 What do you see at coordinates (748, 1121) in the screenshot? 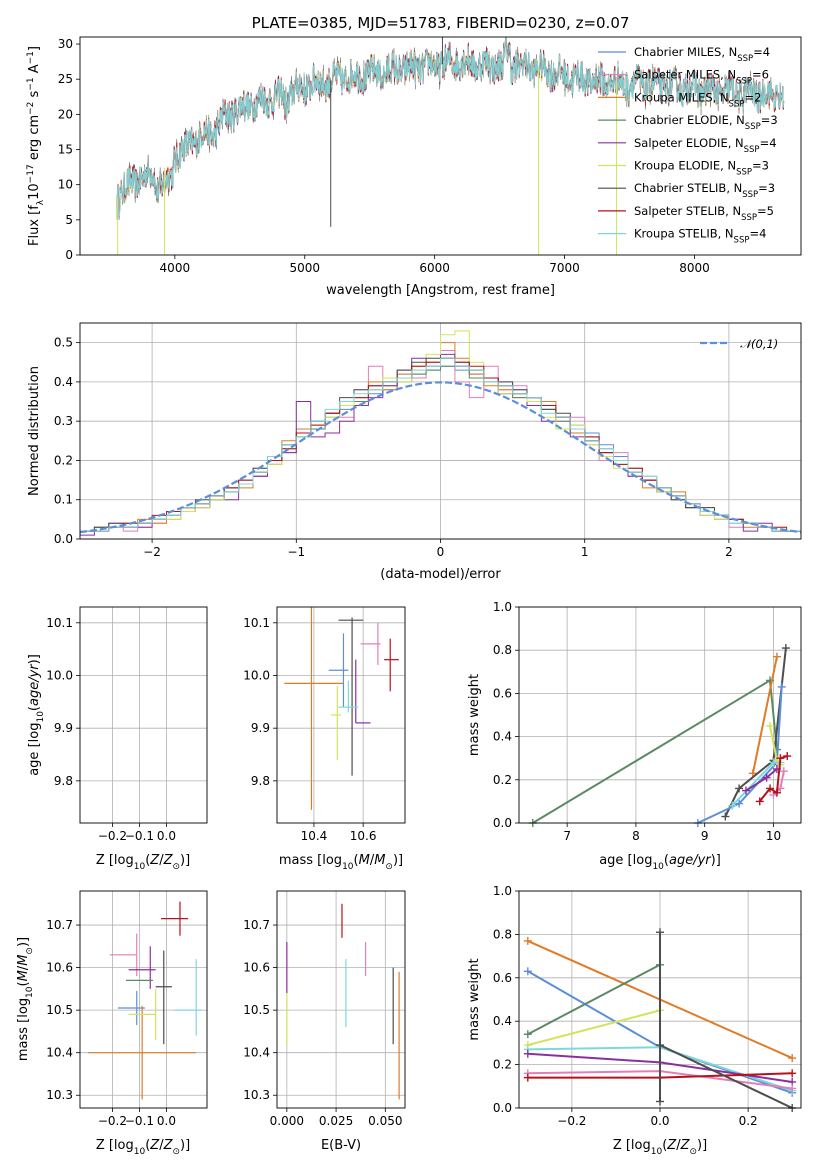
I see `x-tick-label: 0.2` at bounding box center [748, 1121].